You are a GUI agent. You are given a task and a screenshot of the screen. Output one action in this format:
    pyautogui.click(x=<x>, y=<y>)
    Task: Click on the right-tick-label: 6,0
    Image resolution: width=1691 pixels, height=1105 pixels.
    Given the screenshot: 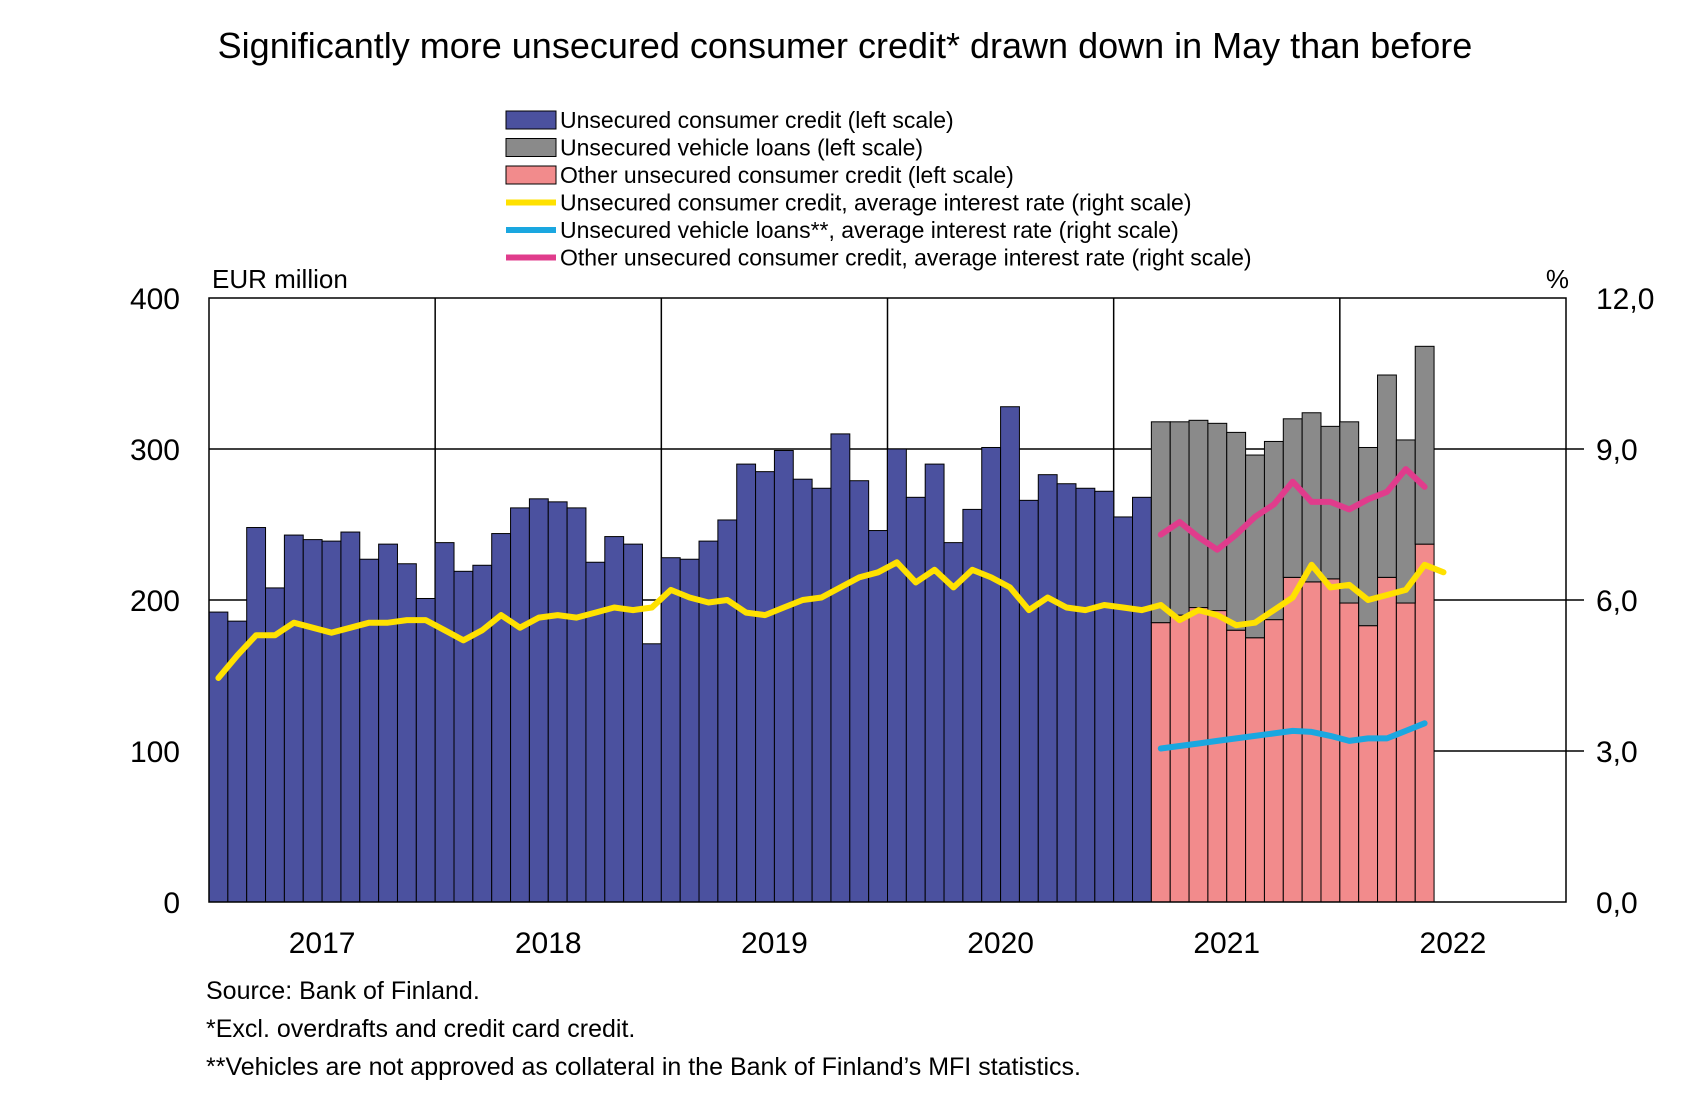 What is the action you would take?
    pyautogui.click(x=1617, y=601)
    